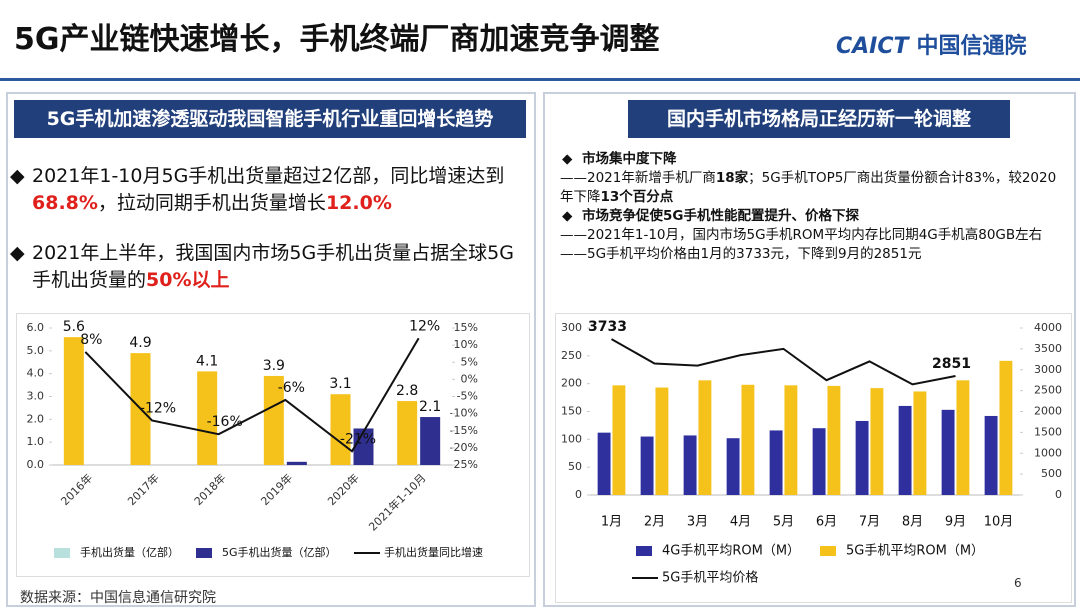 The height and width of the screenshot is (607, 1080). I want to click on logo: CAICT 中国信通院, so click(931, 44).